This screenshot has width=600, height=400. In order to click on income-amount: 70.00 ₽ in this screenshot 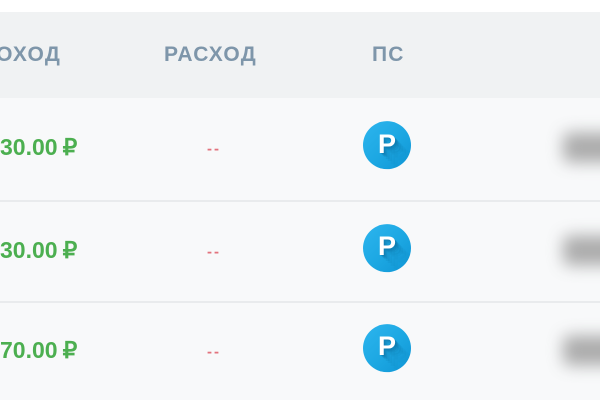, I will do `click(38, 349)`.